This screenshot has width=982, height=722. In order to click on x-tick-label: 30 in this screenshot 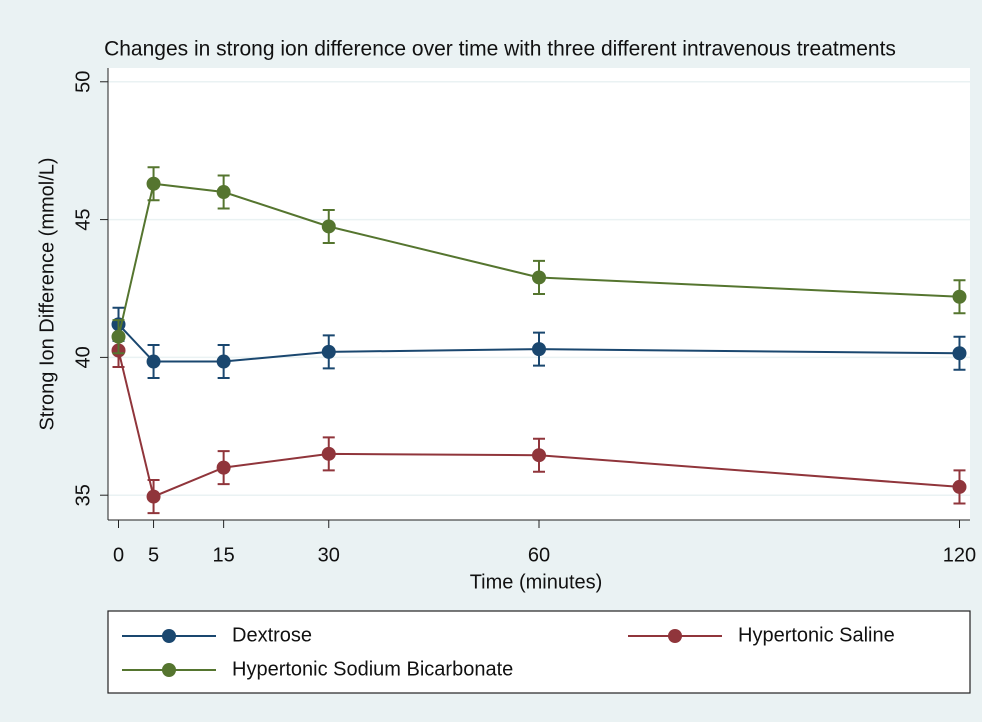, I will do `click(329, 555)`.